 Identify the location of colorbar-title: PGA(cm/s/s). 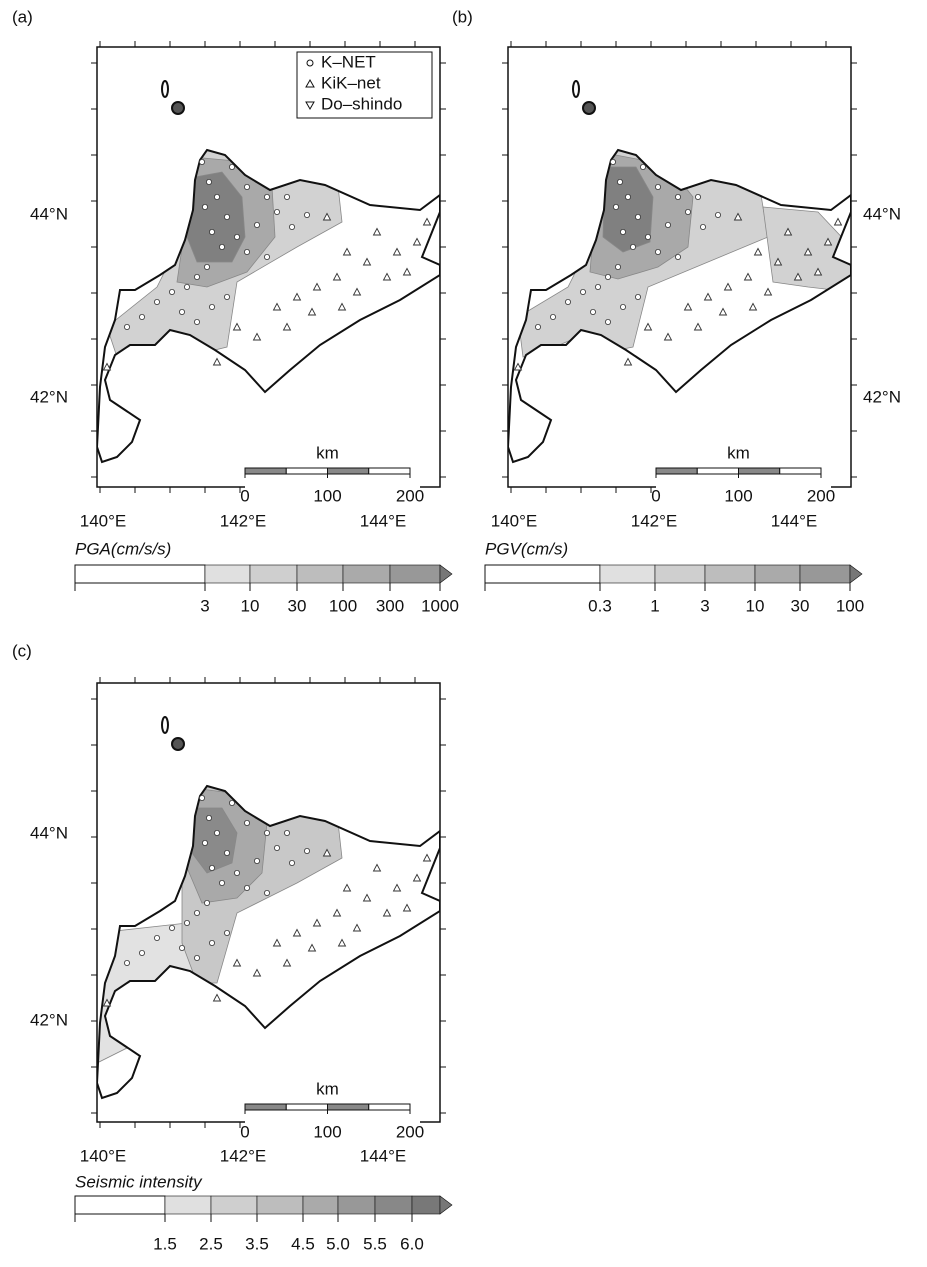
(123, 548).